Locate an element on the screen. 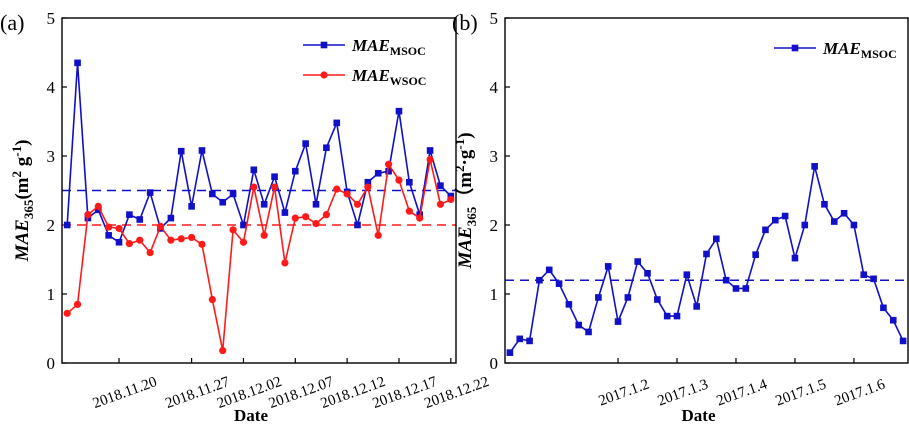  y-axis-label-part: ) is located at coordinates (22, 143).